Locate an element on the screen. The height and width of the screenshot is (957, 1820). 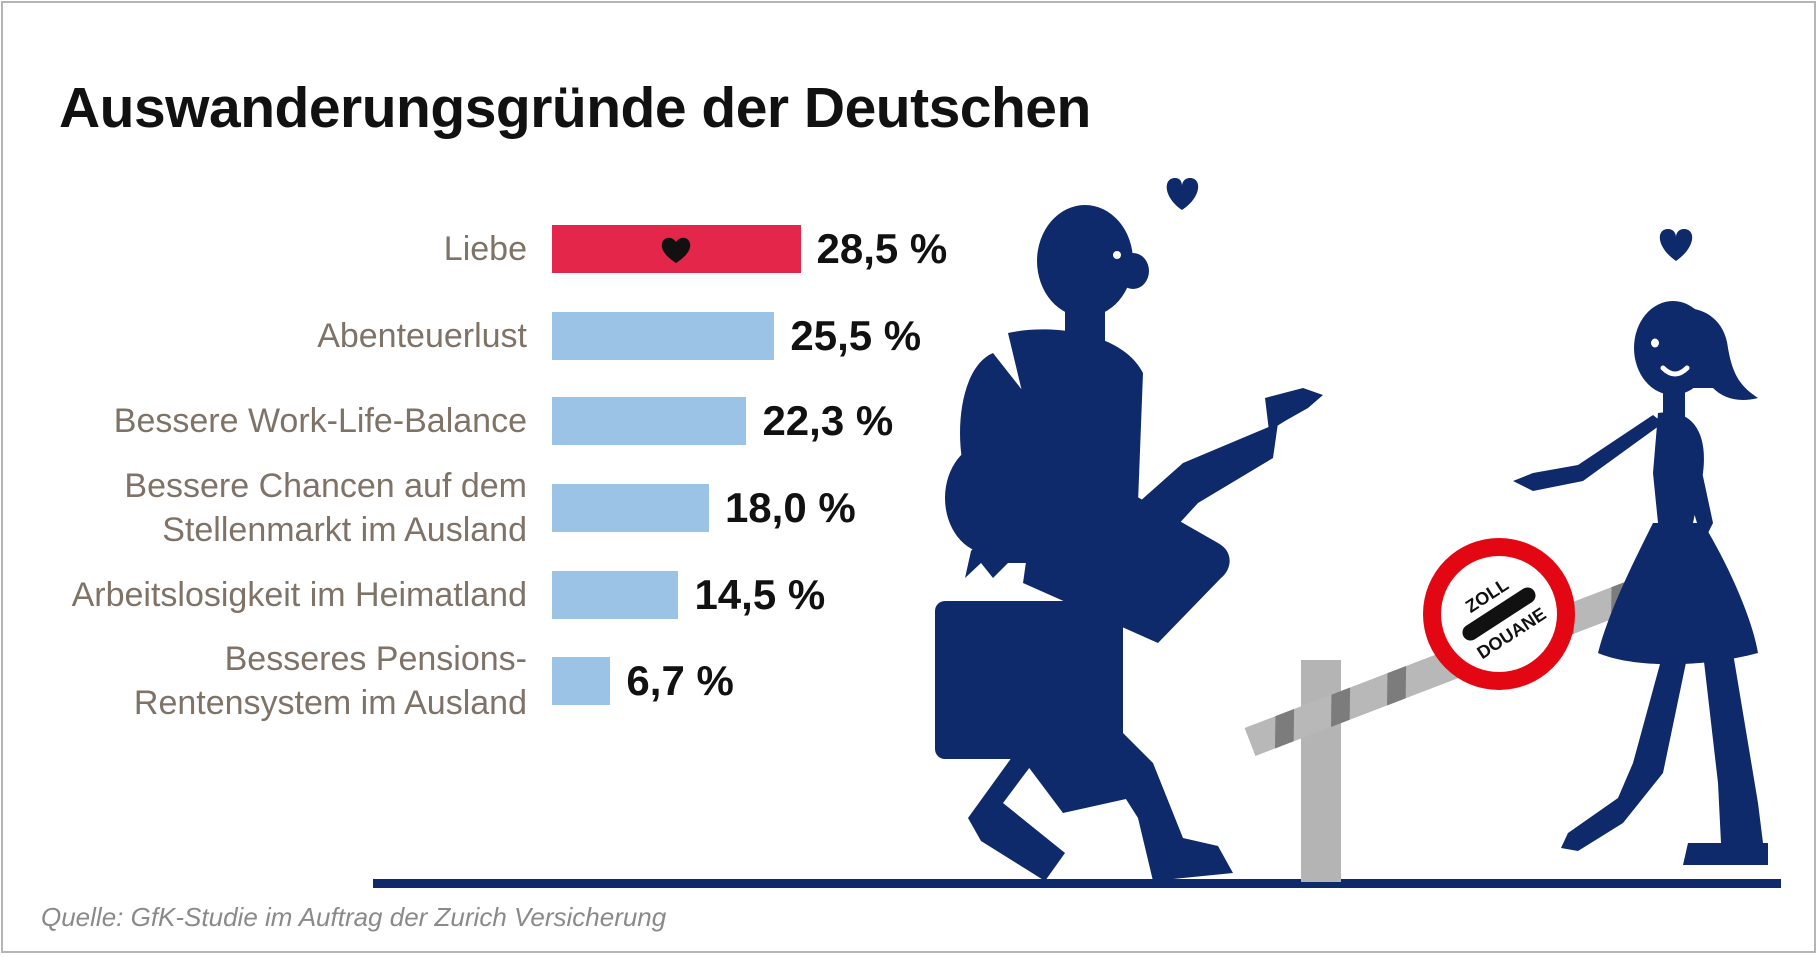
bar-label-line: Abenteuerlust is located at coordinates (422, 336).